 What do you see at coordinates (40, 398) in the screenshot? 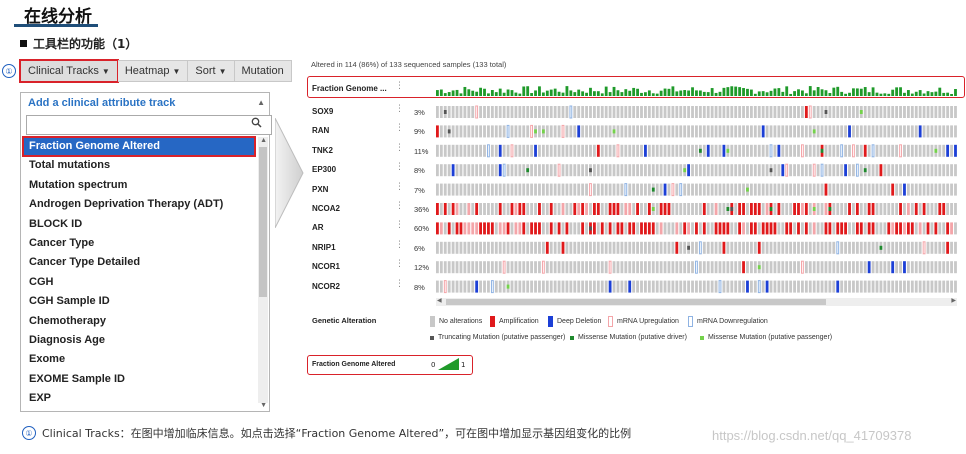
I see `clinical-attribute-option: EXP` at bounding box center [40, 398].